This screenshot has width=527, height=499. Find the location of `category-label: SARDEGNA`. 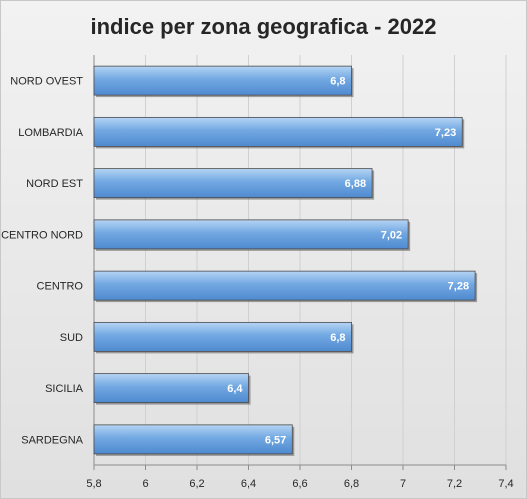

category-label: SARDEGNA is located at coordinates (52, 440).